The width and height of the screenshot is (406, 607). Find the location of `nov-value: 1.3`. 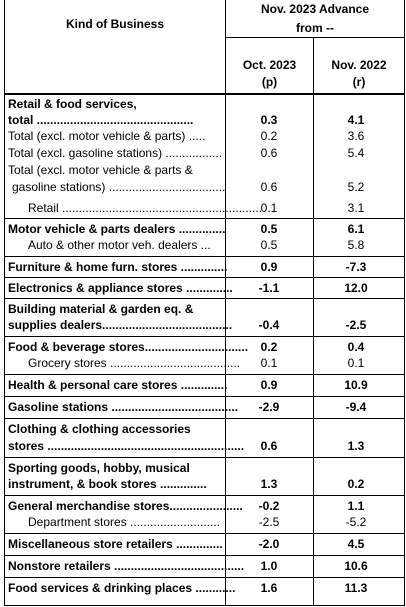

nov-value: 1.3 is located at coordinates (356, 446).